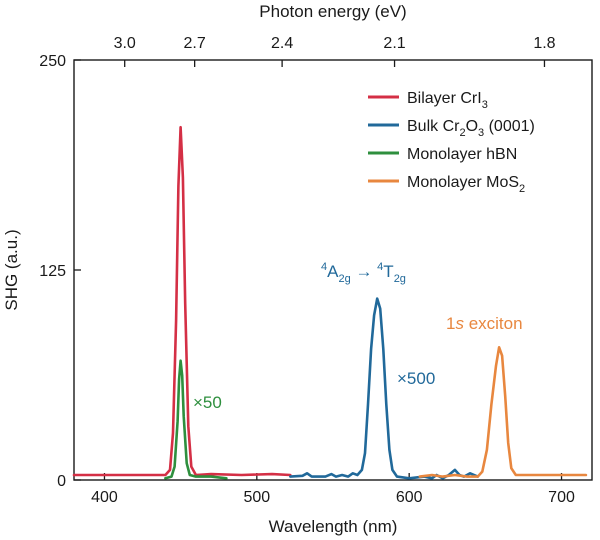  I want to click on x-tick-label: 700, so click(561, 497).